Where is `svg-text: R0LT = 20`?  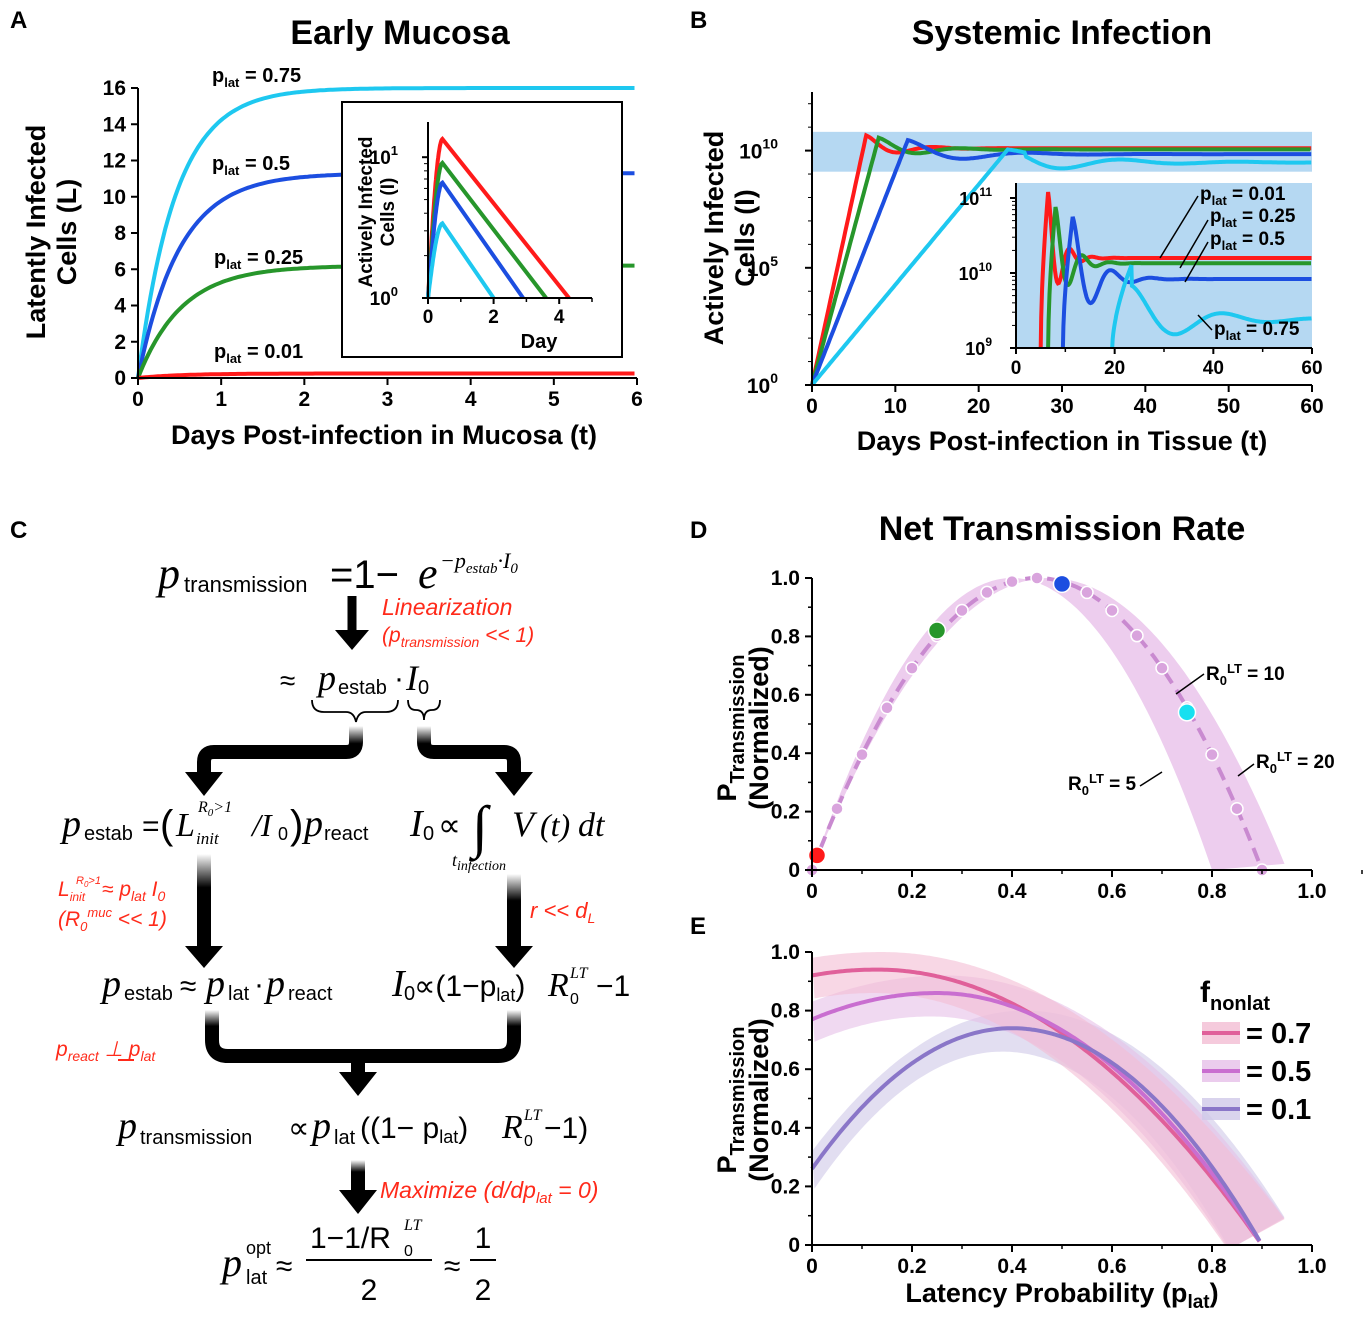 svg-text: R0LT = 20 is located at coordinates (1295, 762).